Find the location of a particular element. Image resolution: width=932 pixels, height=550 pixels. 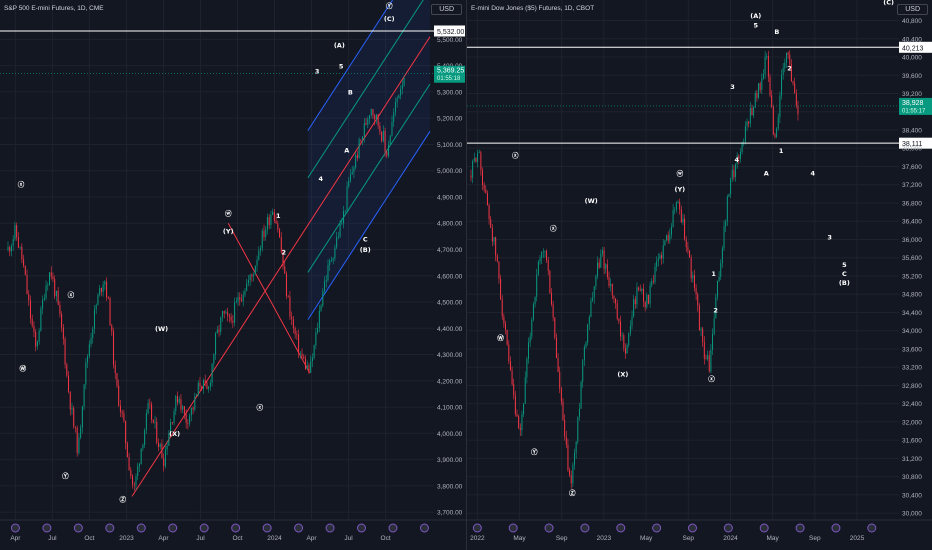

sp500-y-tick-label: 4,800.00 is located at coordinates (450, 224).